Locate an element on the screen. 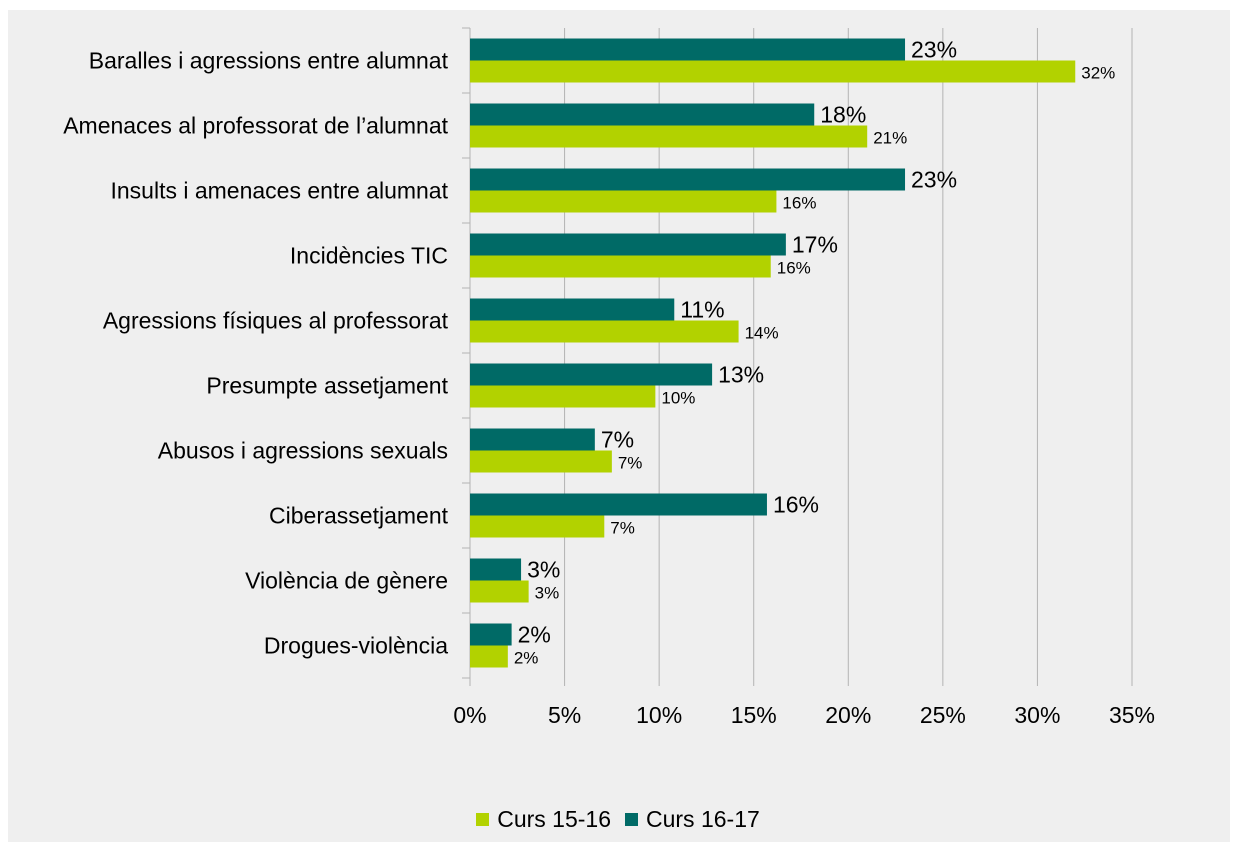  x-tick-label: 0% is located at coordinates (469, 715).